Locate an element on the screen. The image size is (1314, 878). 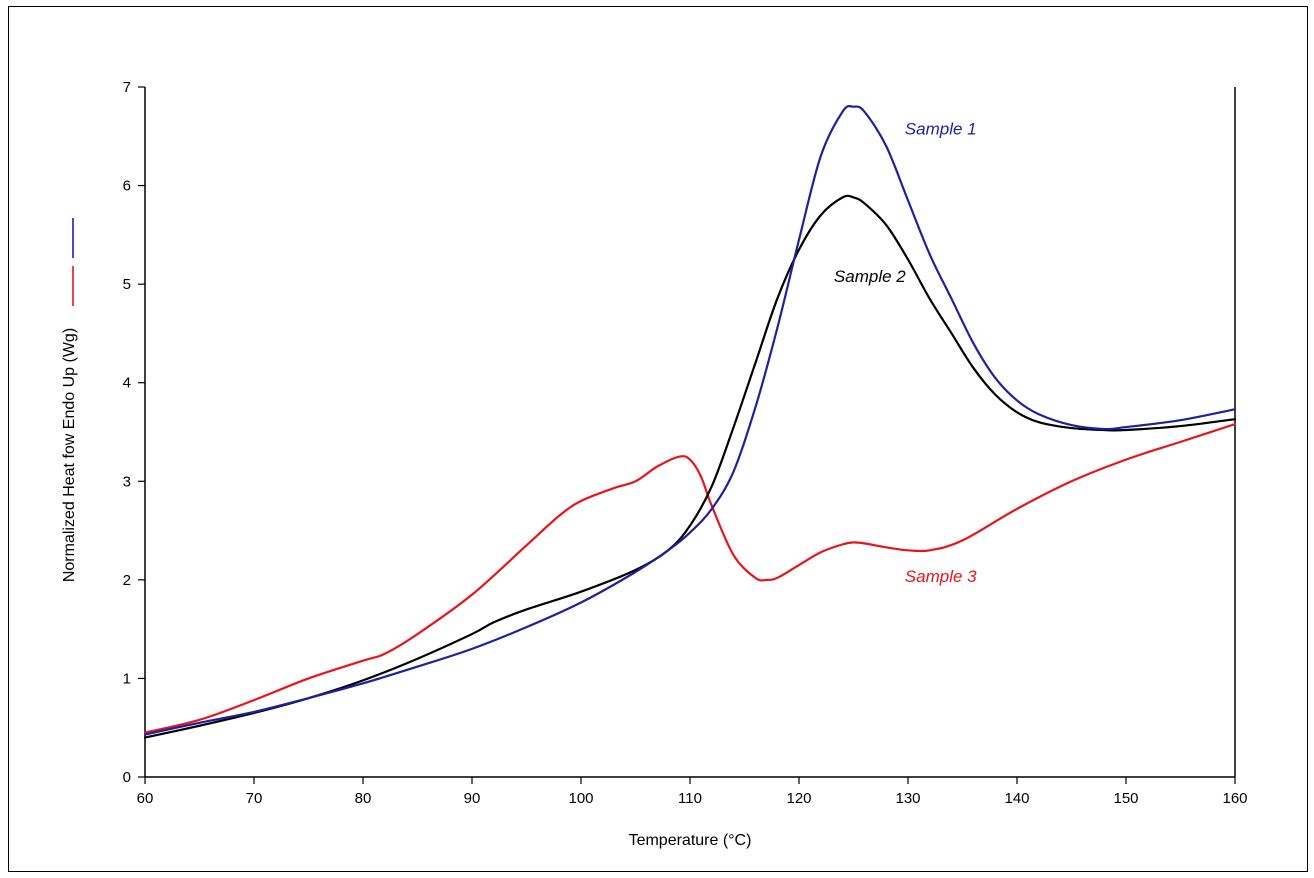
x-tick-label: 160 is located at coordinates (1234, 798).